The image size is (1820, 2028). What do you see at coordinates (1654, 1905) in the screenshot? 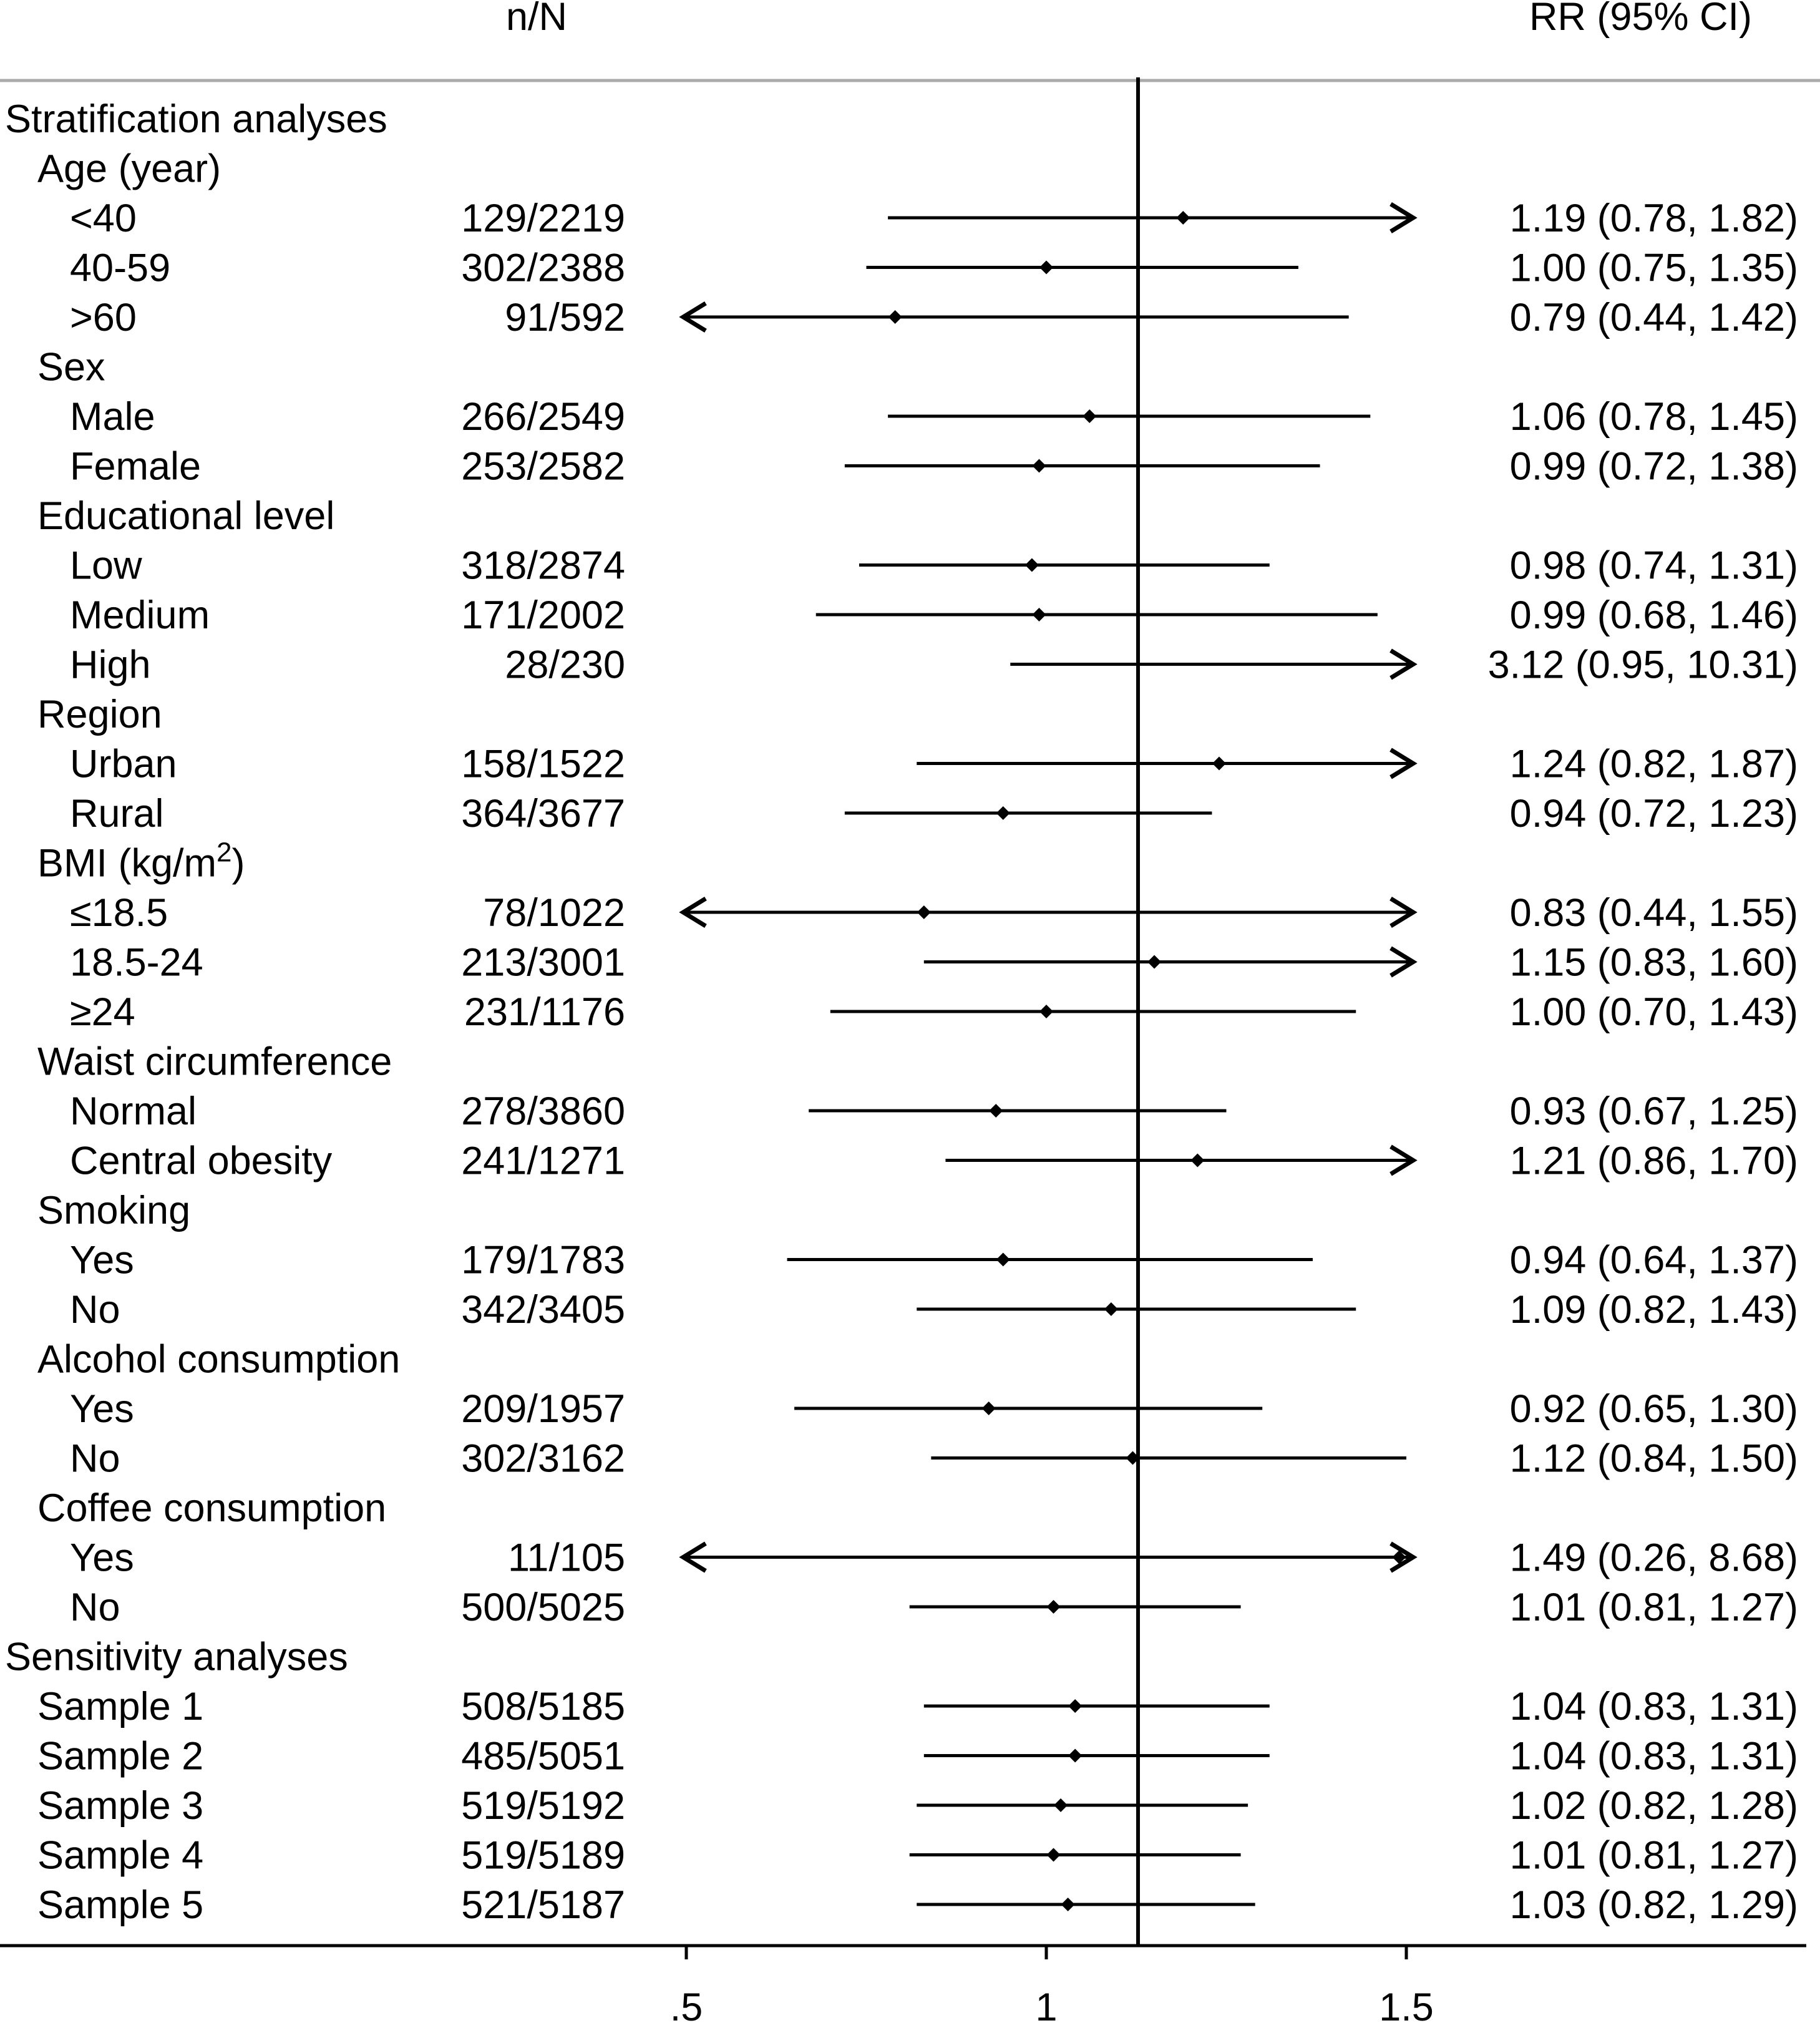
I see `row-rr-text: 1.03 (0.82, 1.29)` at bounding box center [1654, 1905].